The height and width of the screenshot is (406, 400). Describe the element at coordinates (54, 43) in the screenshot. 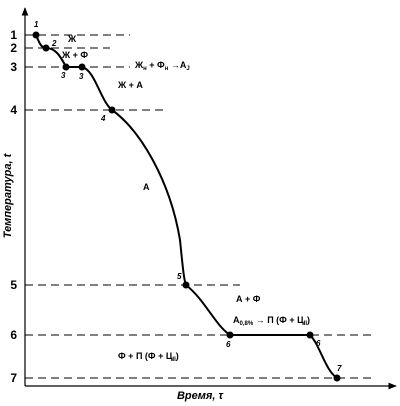

I see `point-label: 2` at that location.